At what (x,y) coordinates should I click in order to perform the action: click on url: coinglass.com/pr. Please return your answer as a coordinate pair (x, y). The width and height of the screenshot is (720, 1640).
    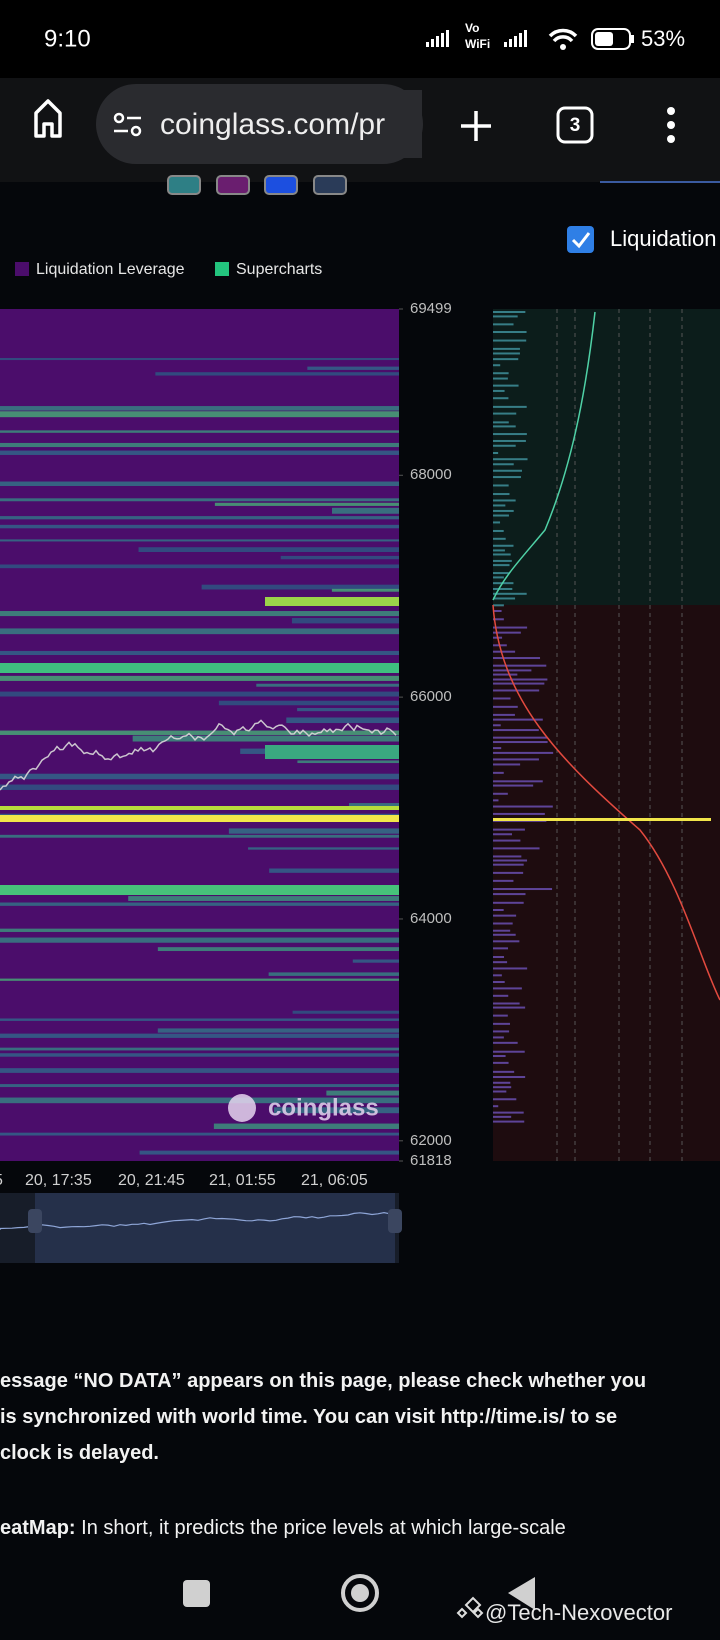
    Looking at the image, I should click on (272, 124).